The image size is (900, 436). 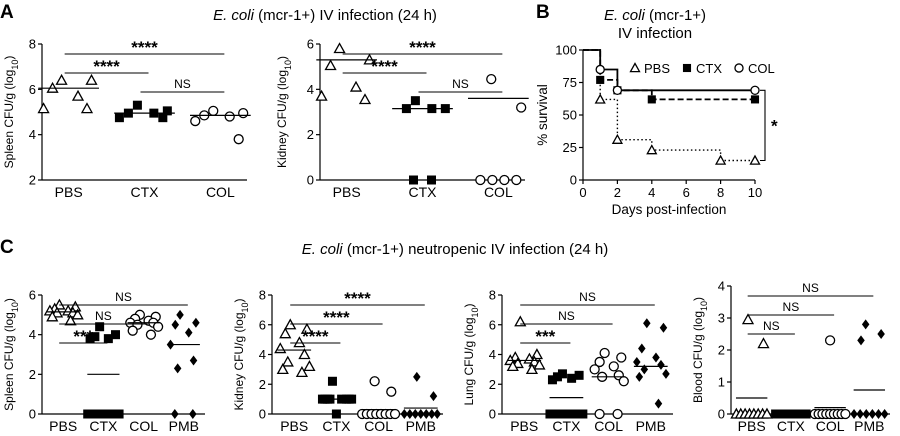 What do you see at coordinates (11, 112) in the screenshot?
I see `y-axis-label: Spleen CFU/g (log10)` at bounding box center [11, 112].